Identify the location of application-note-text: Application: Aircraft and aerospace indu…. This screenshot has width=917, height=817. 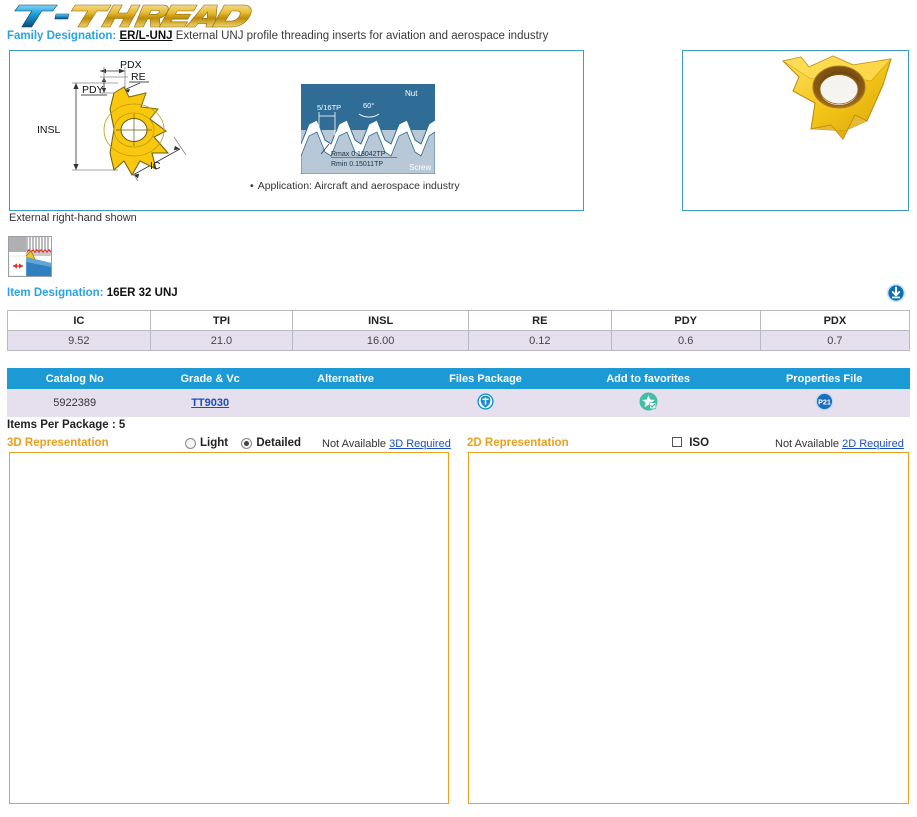
(358, 186).